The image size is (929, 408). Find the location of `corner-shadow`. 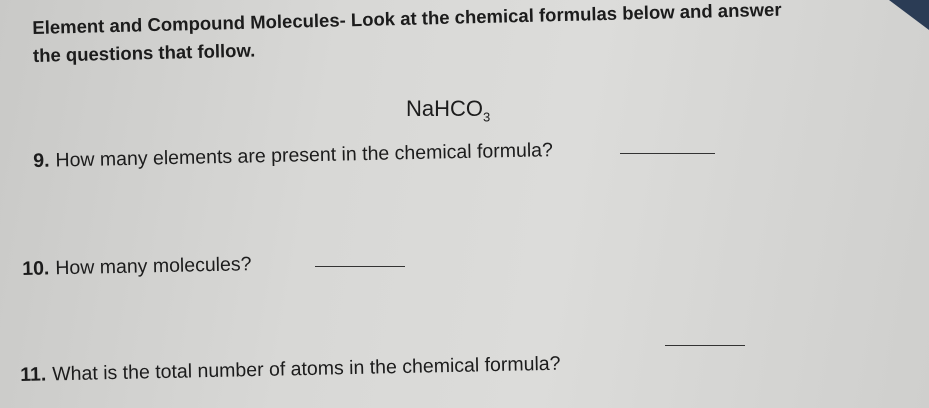

corner-shadow is located at coordinates (909, 15).